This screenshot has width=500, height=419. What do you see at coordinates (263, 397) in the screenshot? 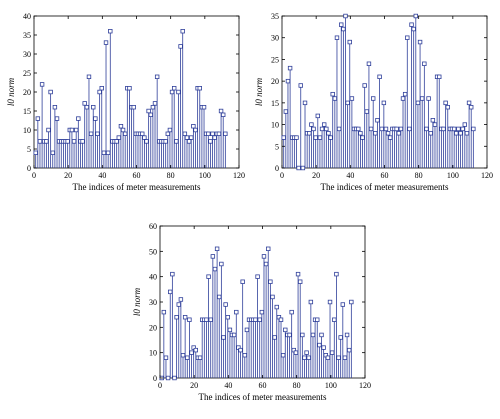
I see `x-axis-label: The indices of meter measurements` at bounding box center [263, 397].